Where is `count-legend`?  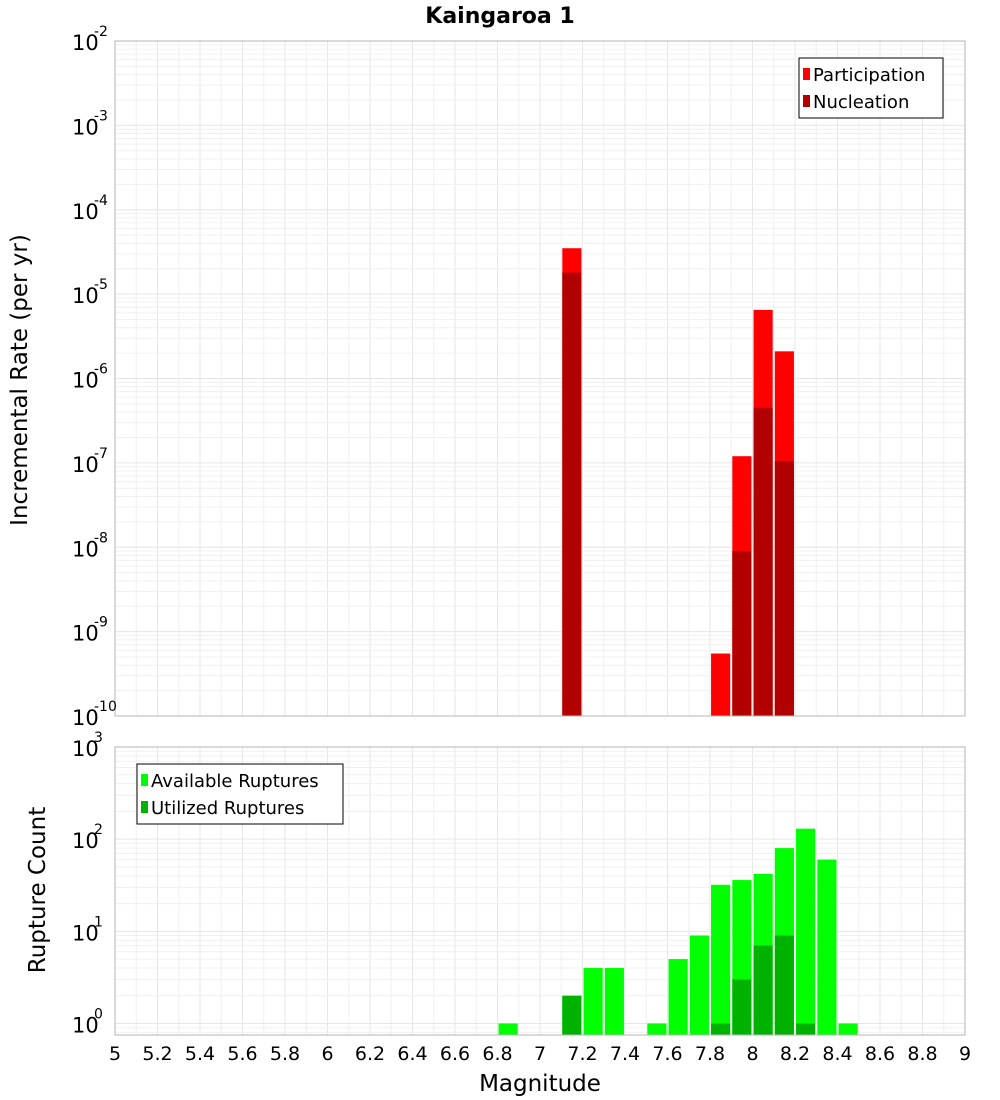 count-legend is located at coordinates (240, 794).